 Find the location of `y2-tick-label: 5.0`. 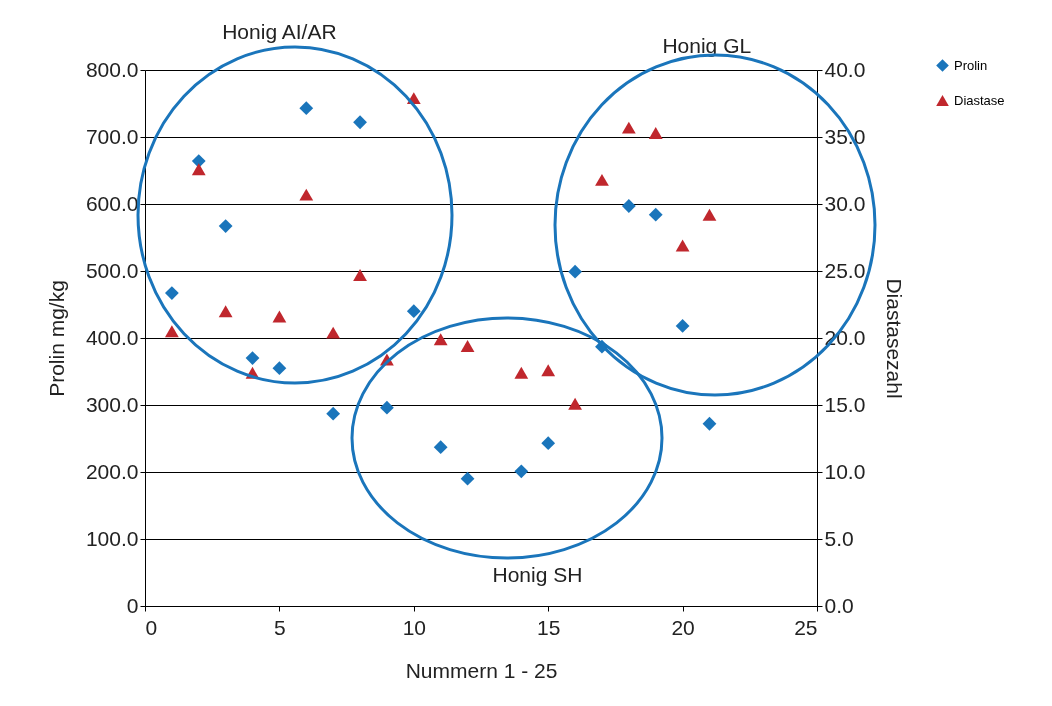

y2-tick-label: 5.0 is located at coordinates (839, 538).